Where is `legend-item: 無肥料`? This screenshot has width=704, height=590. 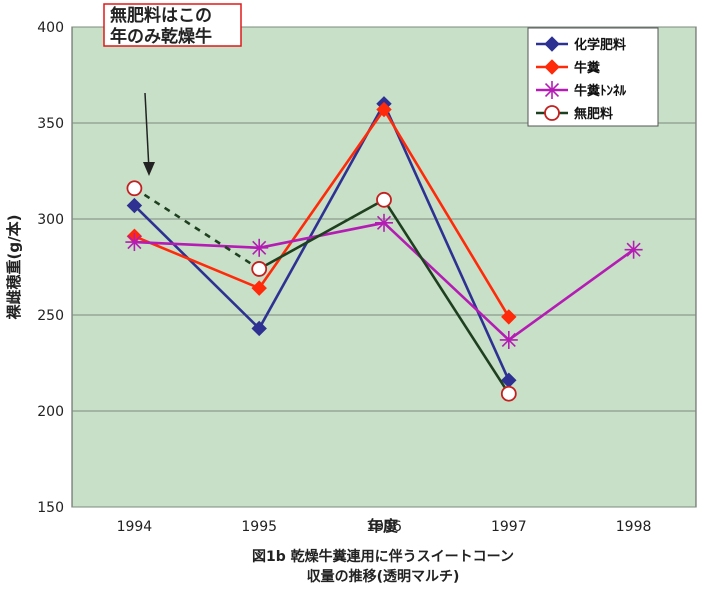 legend-item: 無肥料 is located at coordinates (574, 113).